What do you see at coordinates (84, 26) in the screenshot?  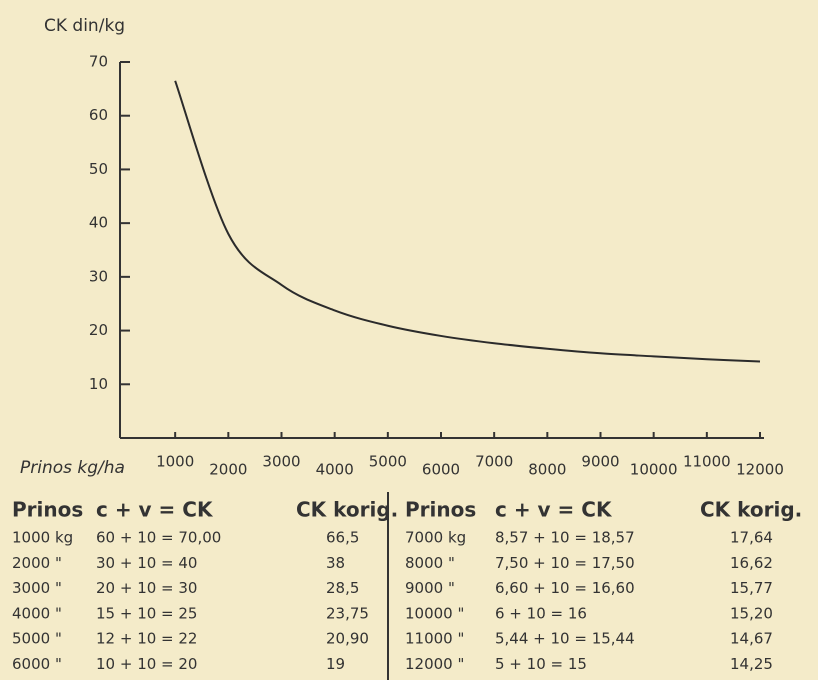 I see `y-axis-label: CK din/kg` at bounding box center [84, 26].